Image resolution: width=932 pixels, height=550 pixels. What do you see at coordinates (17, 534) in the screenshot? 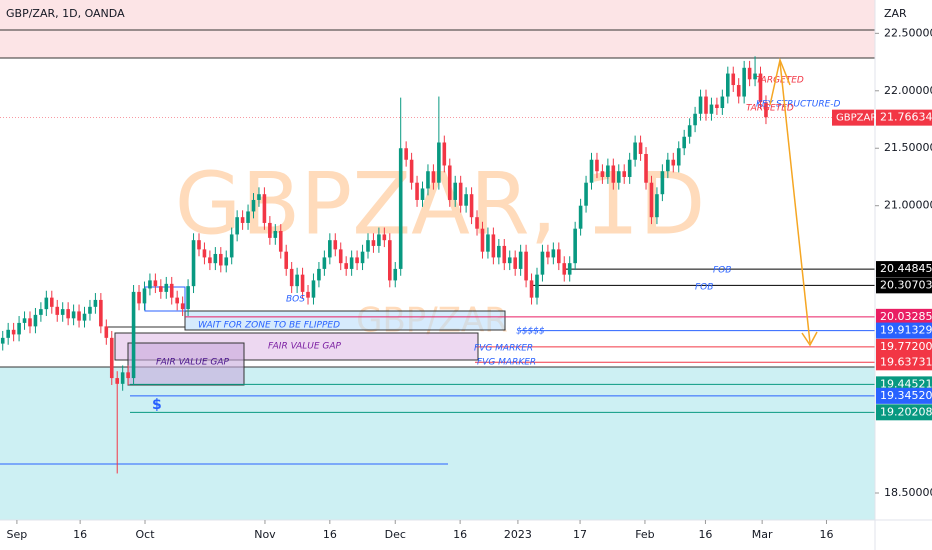
I see `x-tick-label: Sep` at bounding box center [17, 534].